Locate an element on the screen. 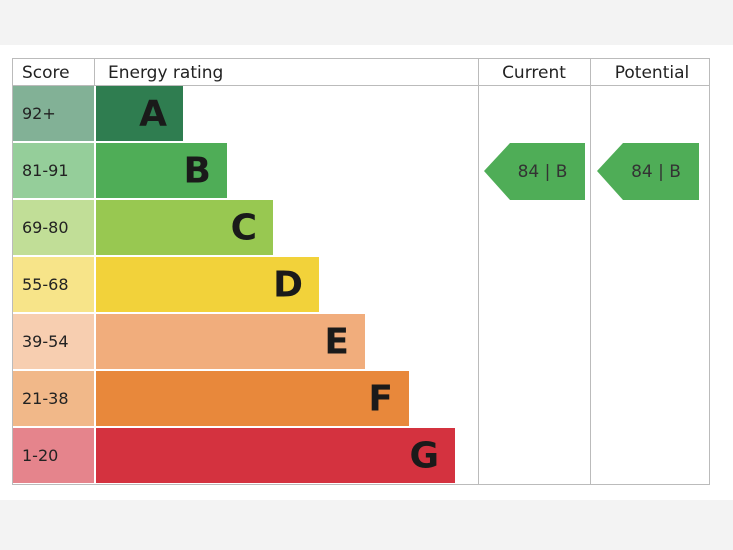  header-energy-rating: Energy rating is located at coordinates (165, 73).